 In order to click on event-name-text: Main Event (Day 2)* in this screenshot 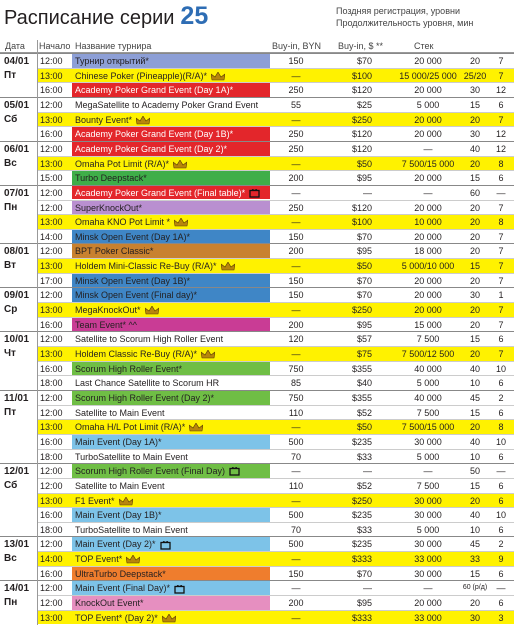, I will do `click(115, 544)`.